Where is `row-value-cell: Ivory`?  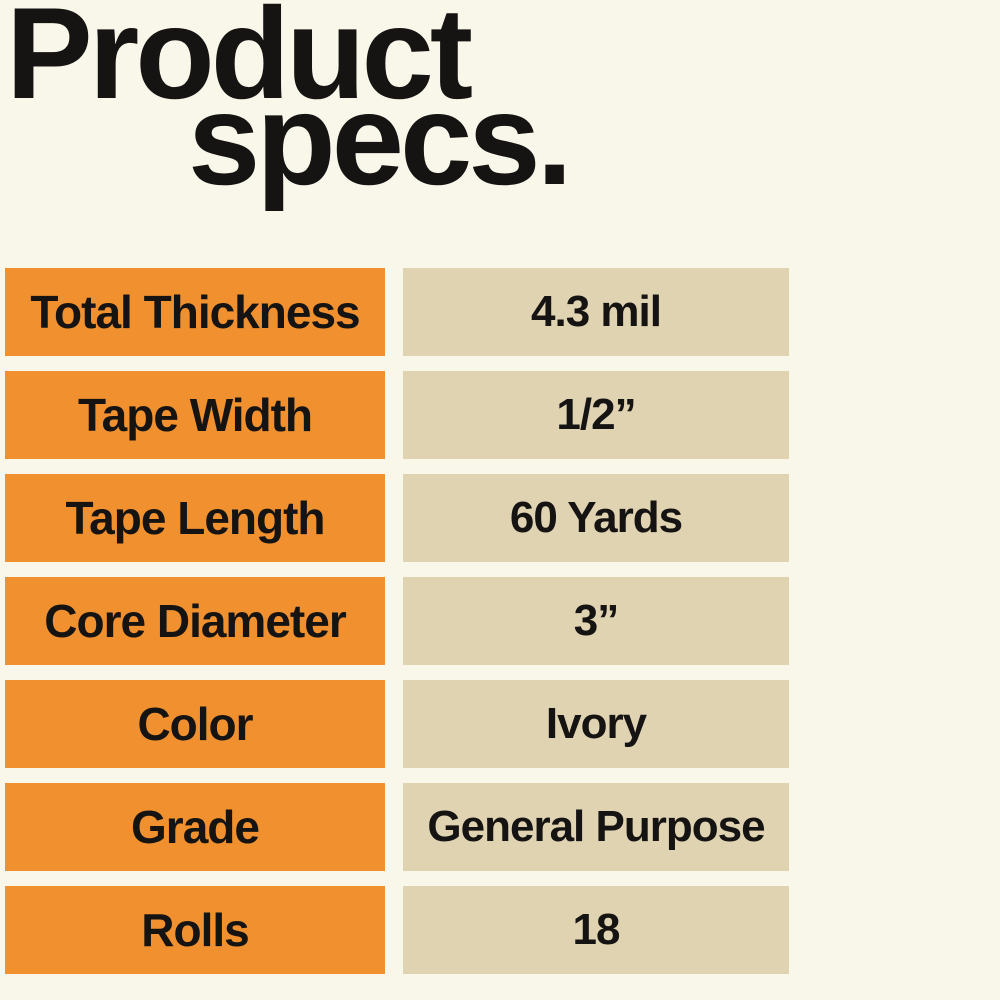 row-value-cell: Ivory is located at coordinates (596, 724).